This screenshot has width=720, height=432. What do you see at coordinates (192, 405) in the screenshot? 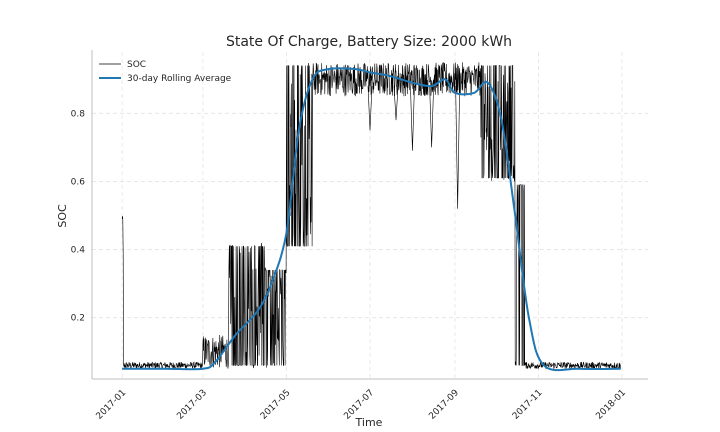
I see `x-tick-label: 2017-03` at bounding box center [192, 405].